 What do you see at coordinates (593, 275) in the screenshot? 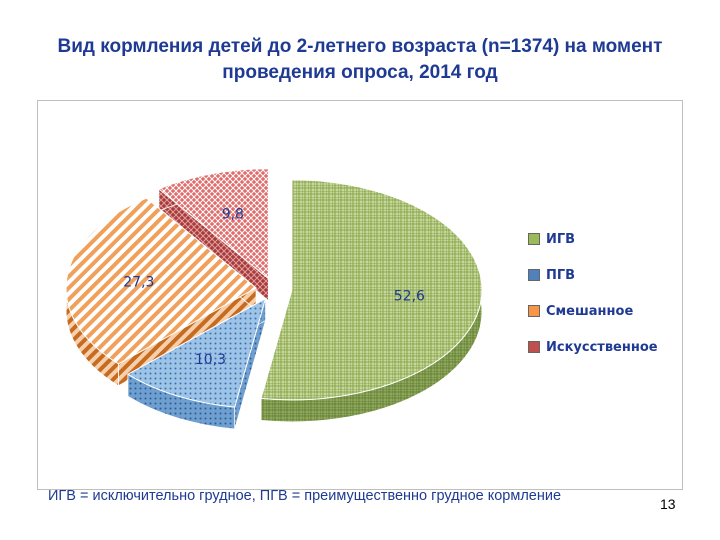
I see `legend-item: ПГВ` at bounding box center [593, 275].